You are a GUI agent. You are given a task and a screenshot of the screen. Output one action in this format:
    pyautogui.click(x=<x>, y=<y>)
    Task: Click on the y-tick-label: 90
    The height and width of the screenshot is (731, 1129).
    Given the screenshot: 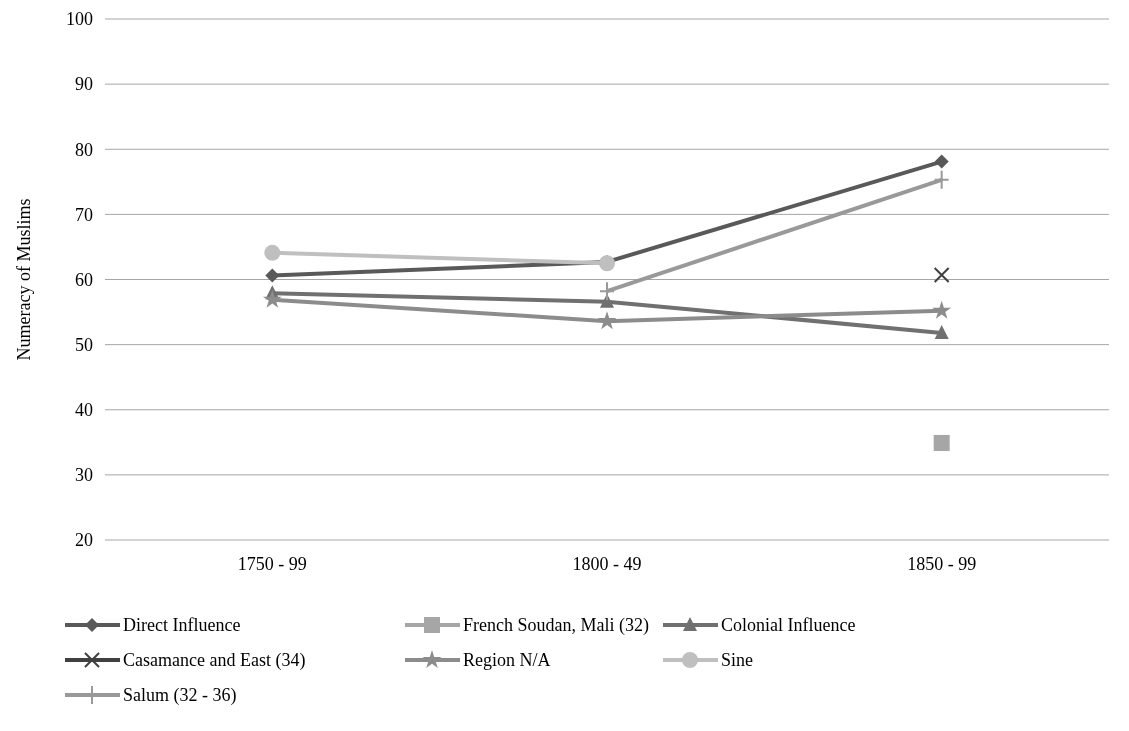 What is the action you would take?
    pyautogui.click(x=84, y=84)
    